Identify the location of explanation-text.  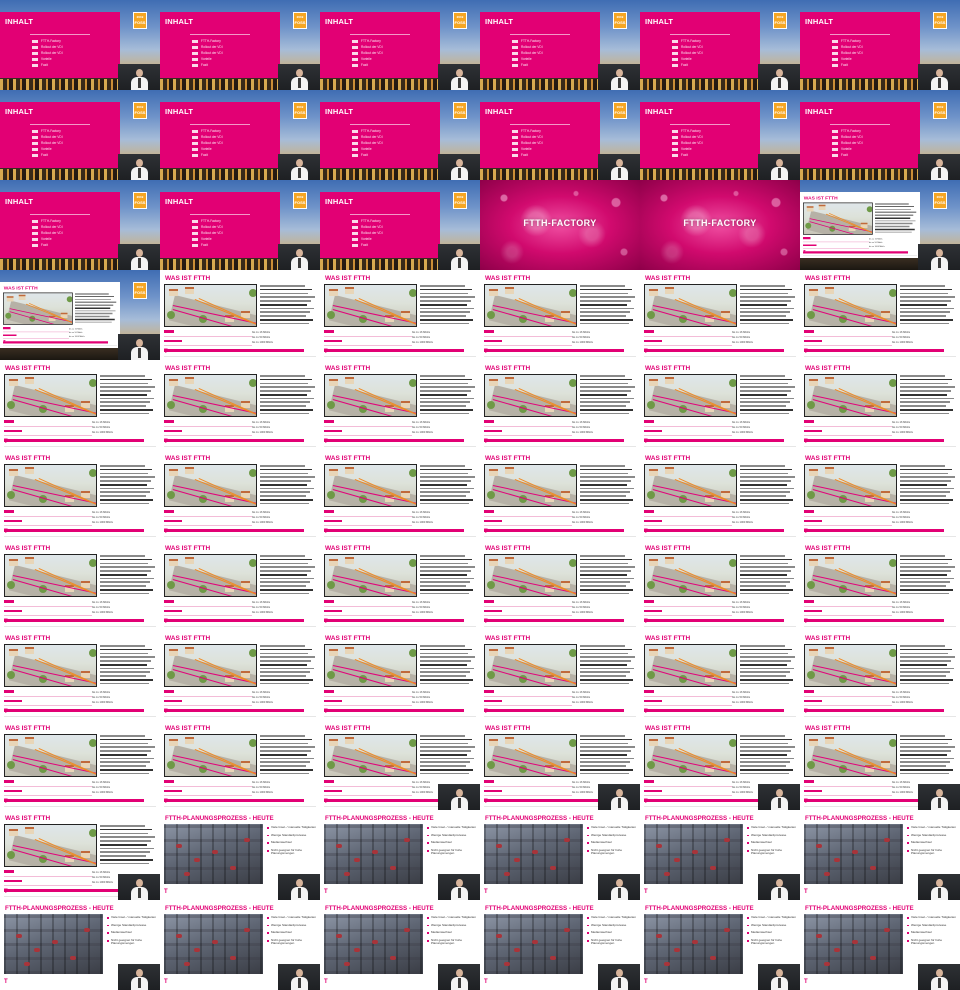
(448, 756).